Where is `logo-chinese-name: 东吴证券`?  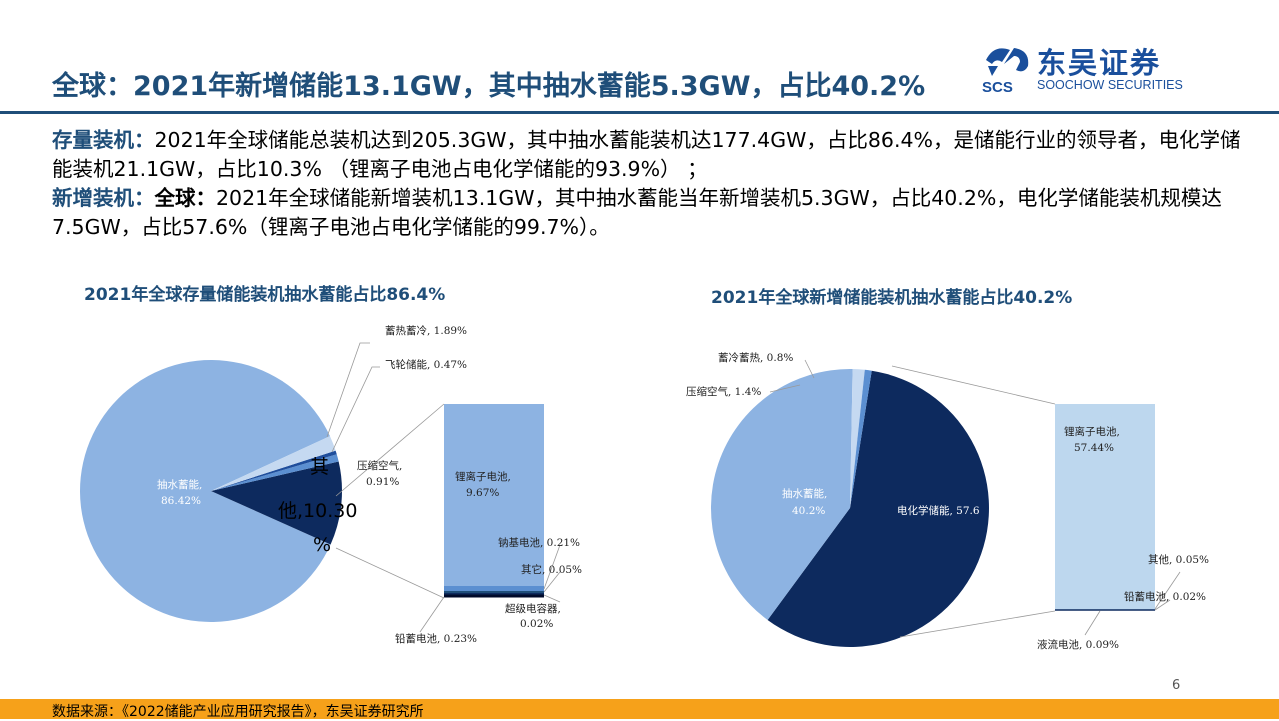
logo-chinese-name: 东吴证券 is located at coordinates (1099, 63).